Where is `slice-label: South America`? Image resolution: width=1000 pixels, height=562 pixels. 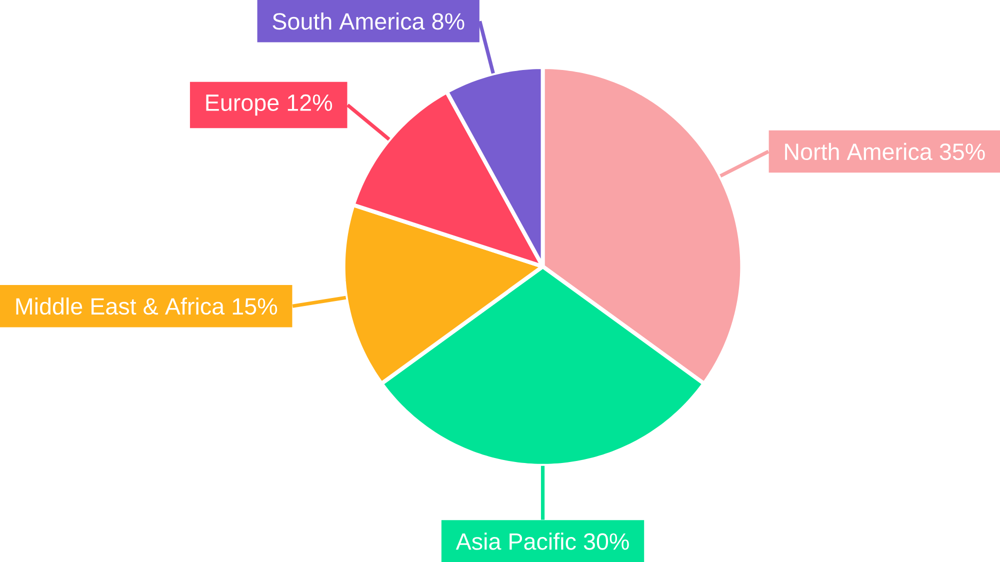 slice-label: South America is located at coordinates (348, 21).